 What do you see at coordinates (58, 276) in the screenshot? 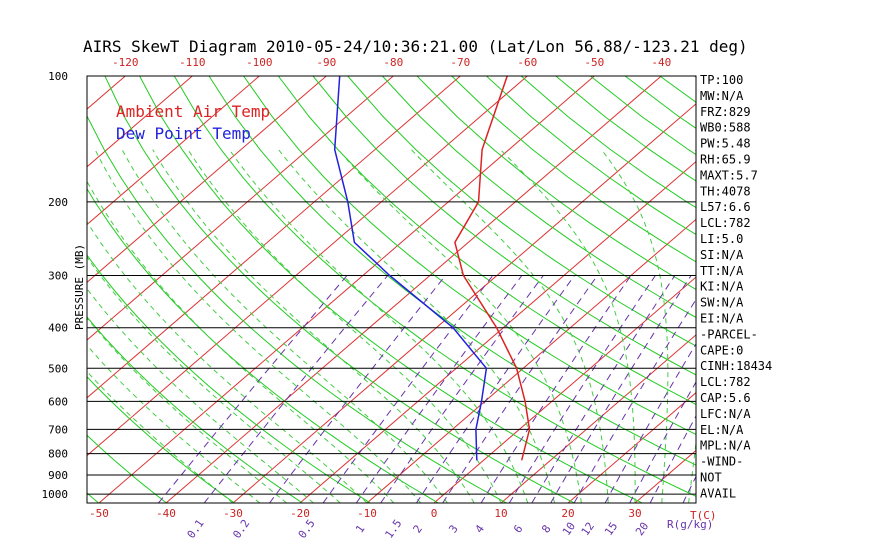
I see `pressure-tick-label: 300` at bounding box center [58, 276].